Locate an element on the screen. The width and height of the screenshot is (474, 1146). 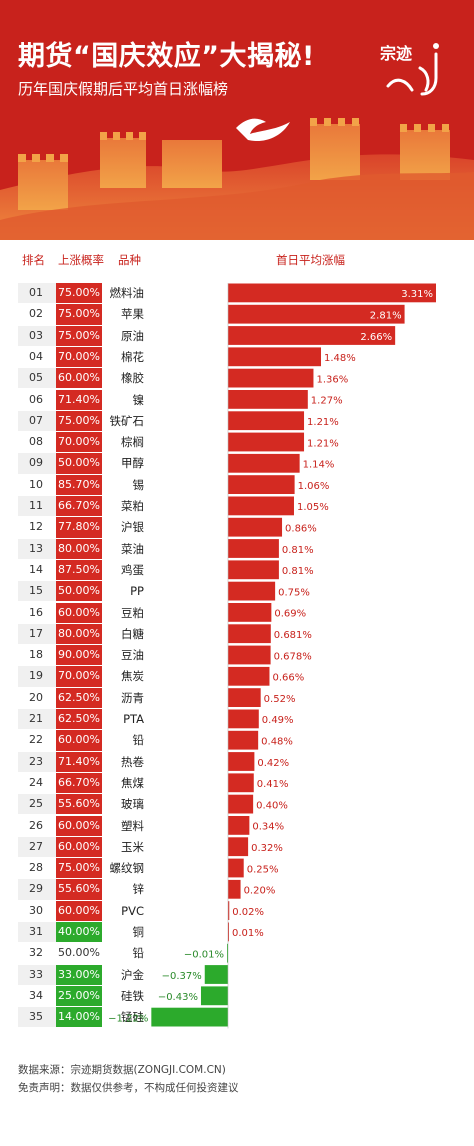
variety-cell: 苹果 is located at coordinates (132, 314).